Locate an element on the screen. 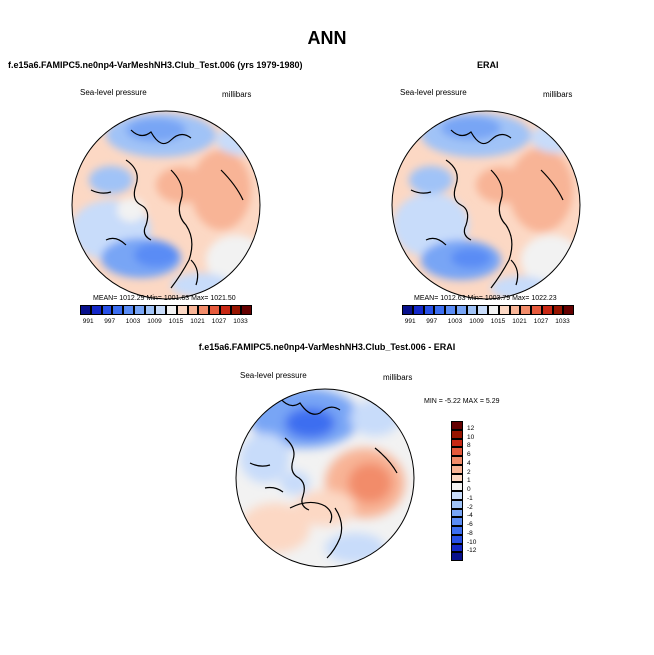 The width and height of the screenshot is (654, 655). variable-label-obs: Sea-level pressure is located at coordinates (433, 92).